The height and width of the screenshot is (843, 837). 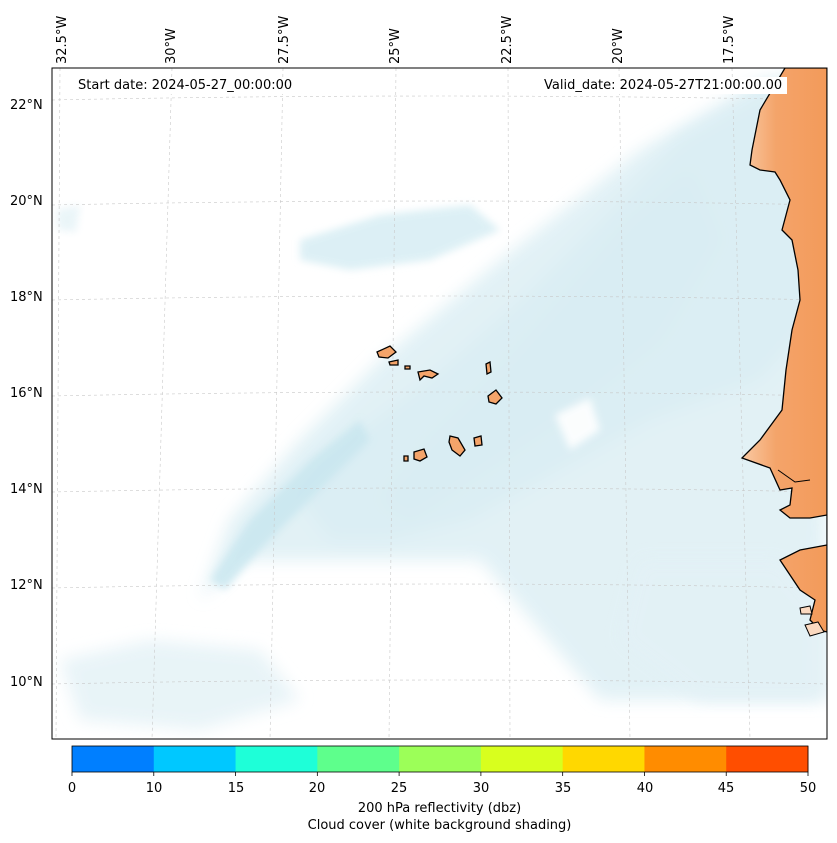 I want to click on colorbar-tick: 35, so click(x=563, y=788).